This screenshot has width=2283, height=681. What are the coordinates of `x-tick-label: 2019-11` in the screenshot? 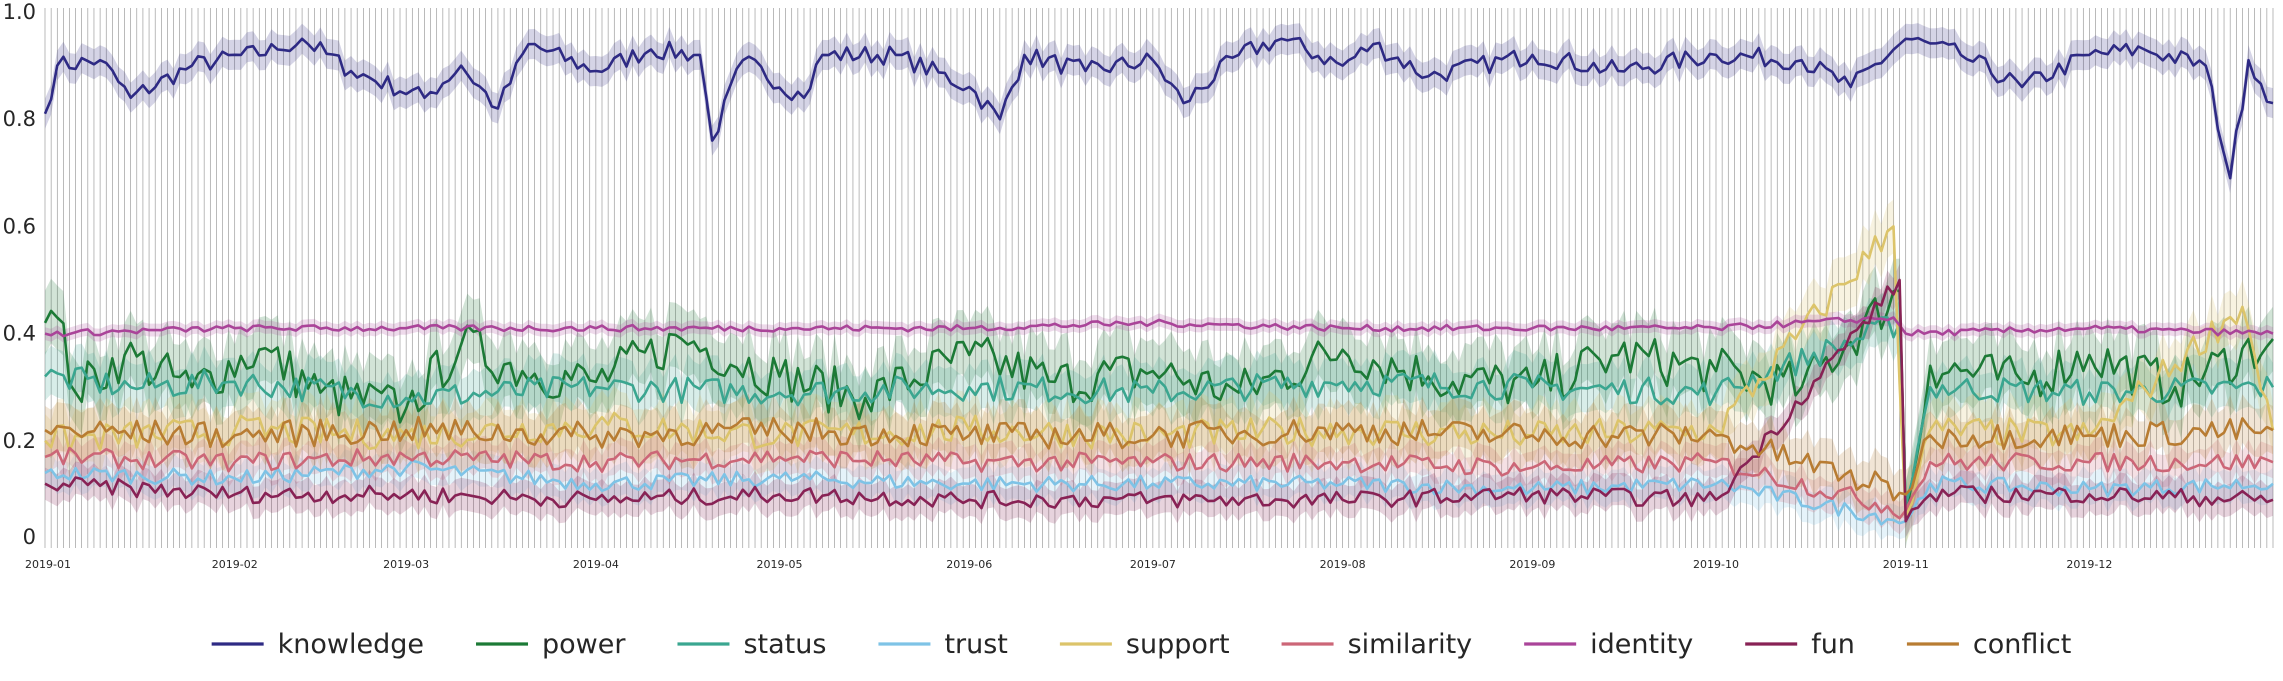 It's located at (1906, 564).